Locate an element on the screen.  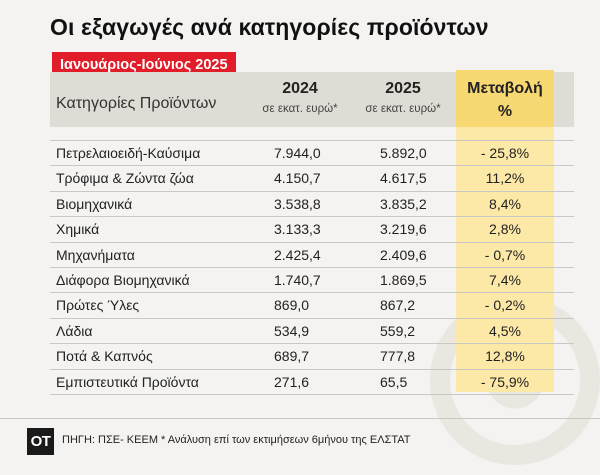
row-category: Τρόφιμα & Ζώντα ζώα is located at coordinates (125, 178).